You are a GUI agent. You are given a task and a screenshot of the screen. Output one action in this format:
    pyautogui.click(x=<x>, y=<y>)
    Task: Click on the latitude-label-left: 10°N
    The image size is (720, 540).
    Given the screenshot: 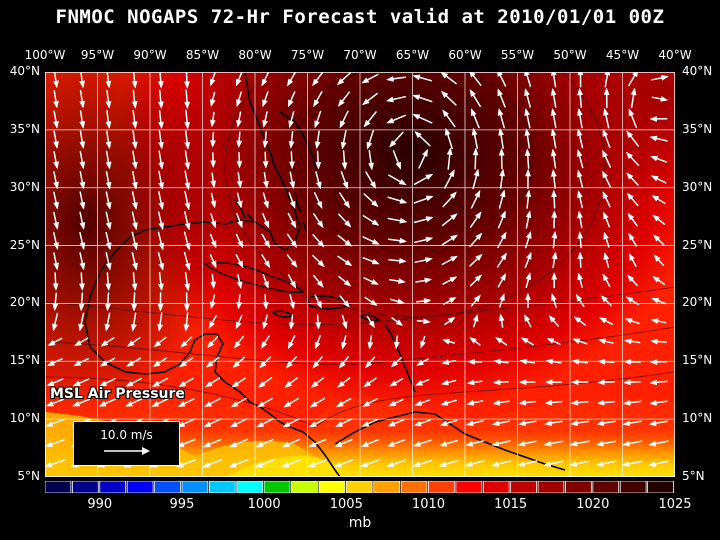 What is the action you would take?
    pyautogui.click(x=24, y=418)
    